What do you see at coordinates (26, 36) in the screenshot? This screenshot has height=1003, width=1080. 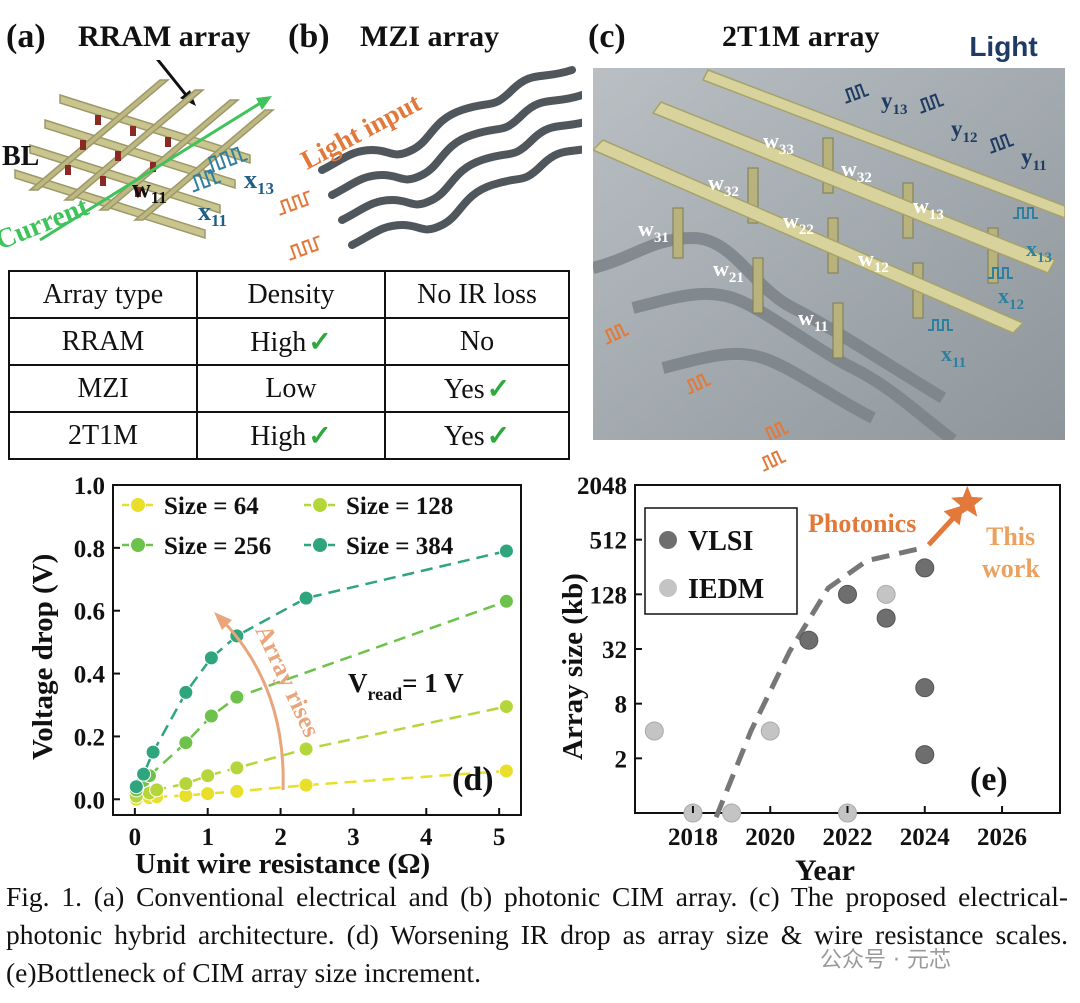 I see `panel-a-label: (a)` at bounding box center [26, 36].